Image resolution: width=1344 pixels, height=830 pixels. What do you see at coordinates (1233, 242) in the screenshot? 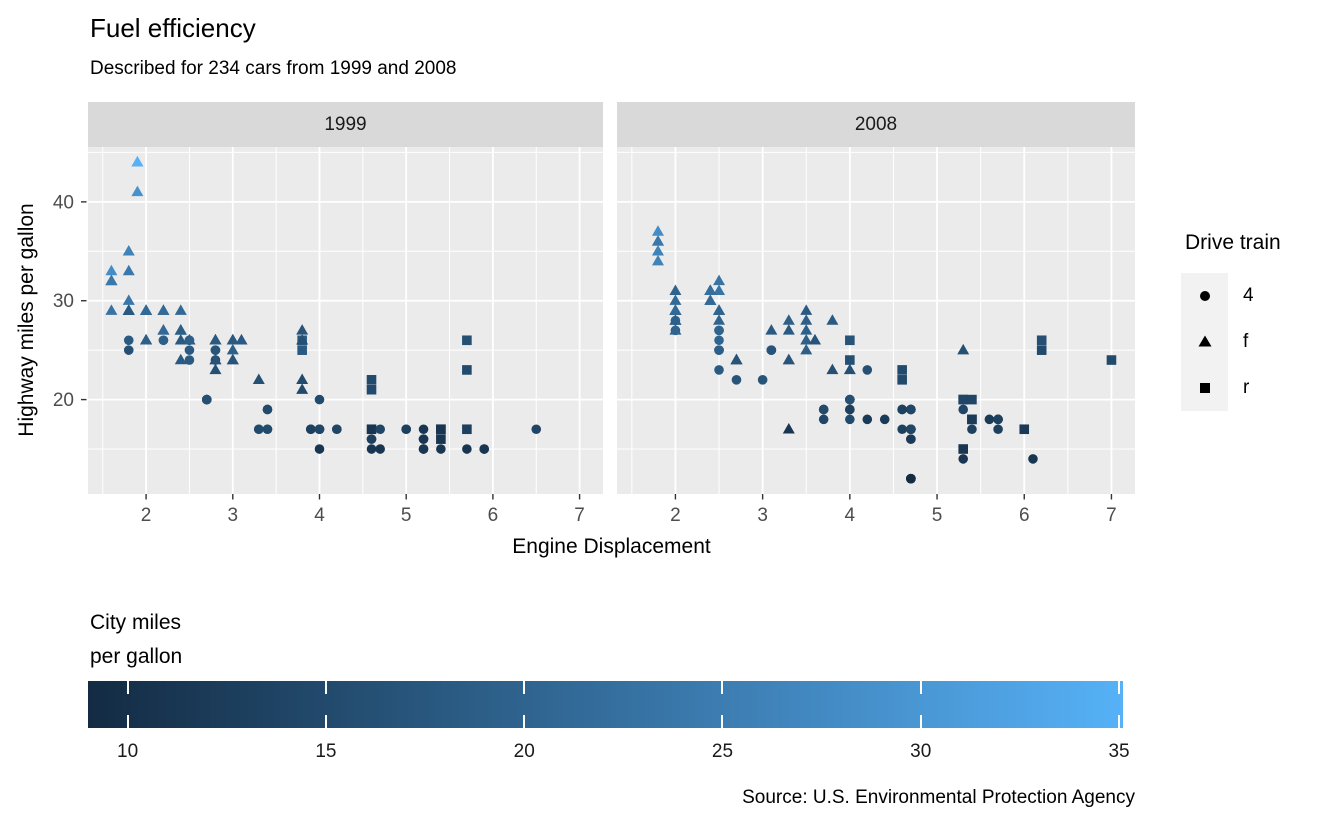
I see `drive-train-legend-title: Drive train` at bounding box center [1233, 242].